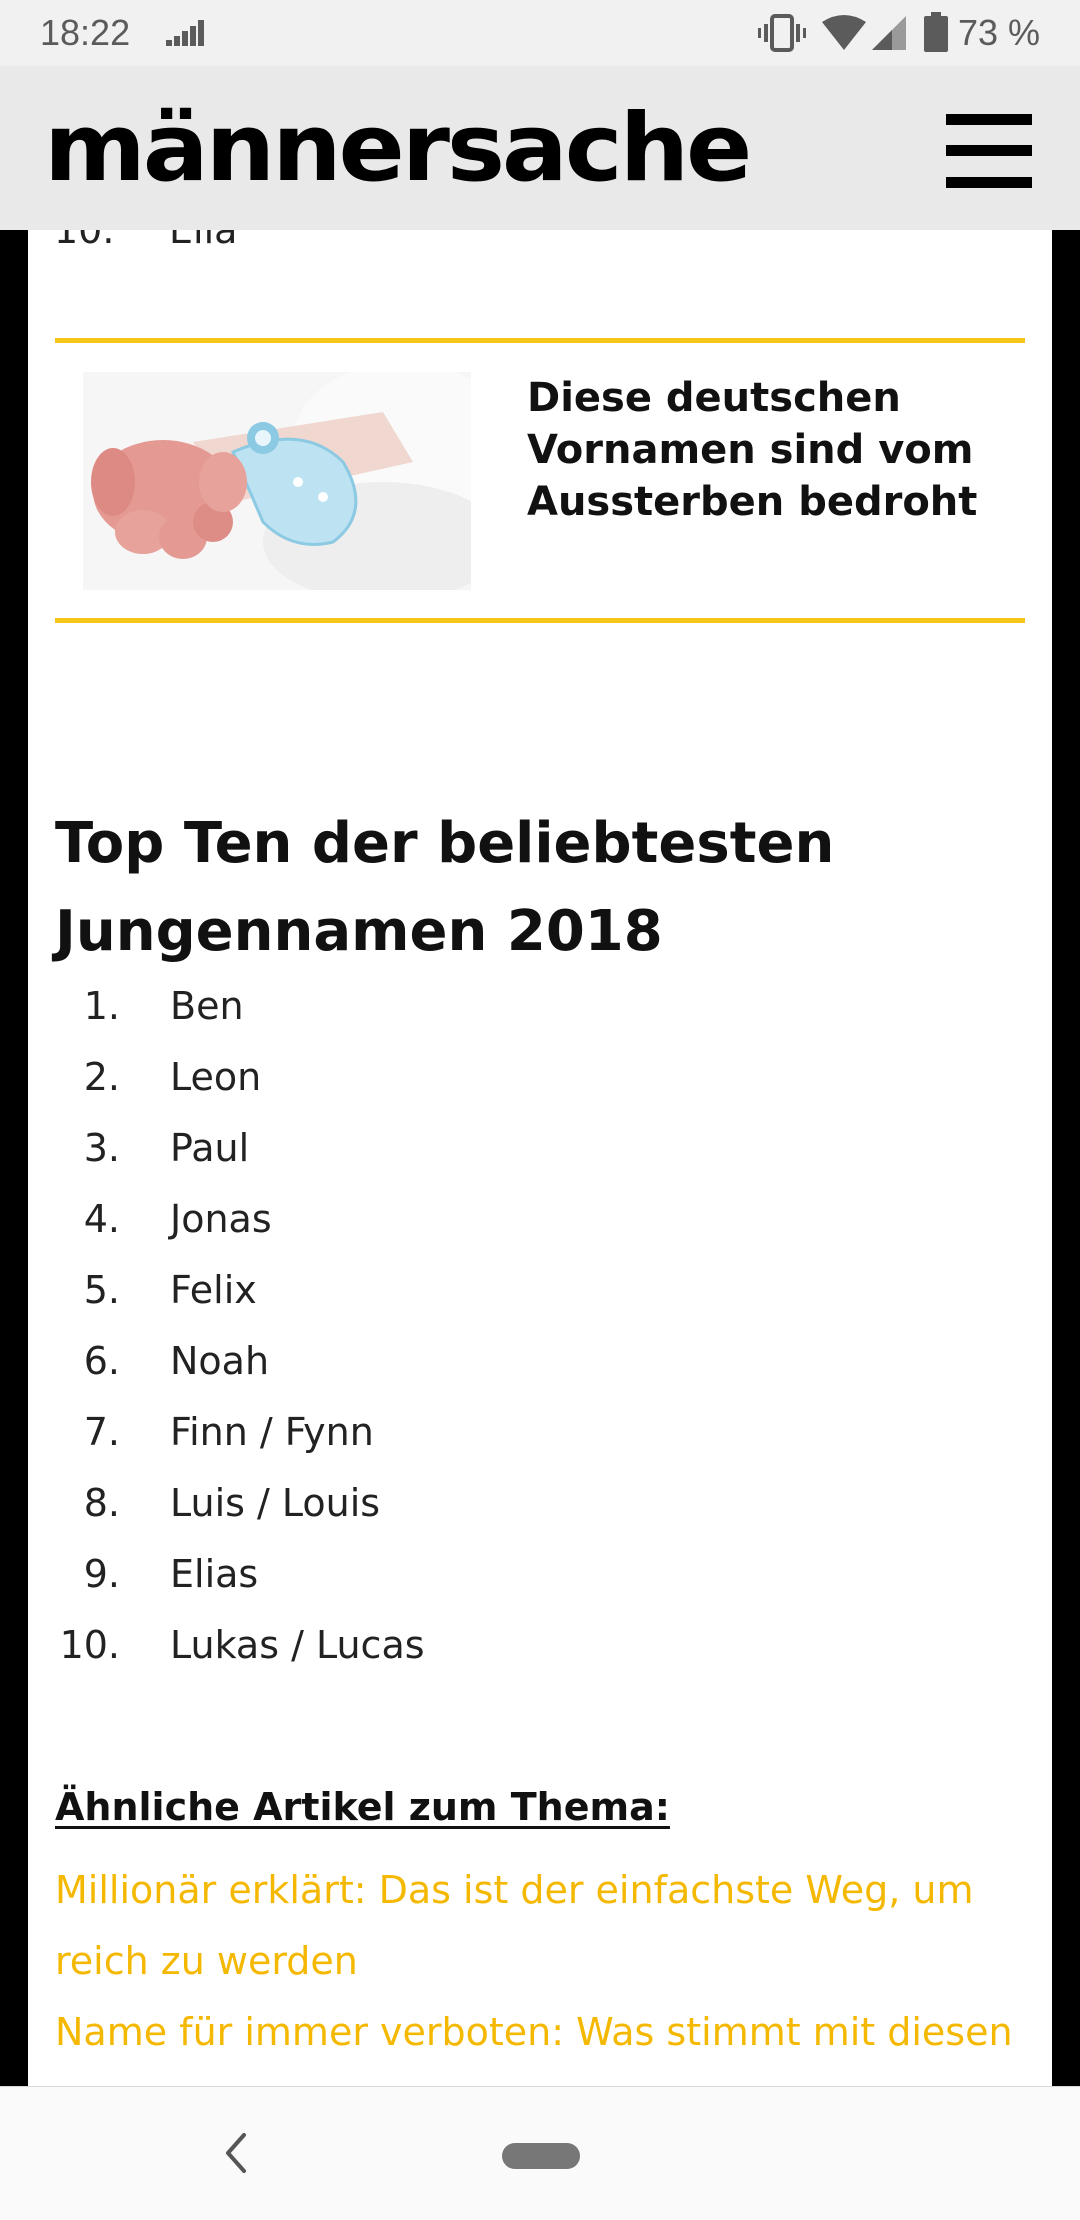 The height and width of the screenshot is (2220, 1080). I want to click on list-item-name: Finn / Fynn, so click(272, 1432).